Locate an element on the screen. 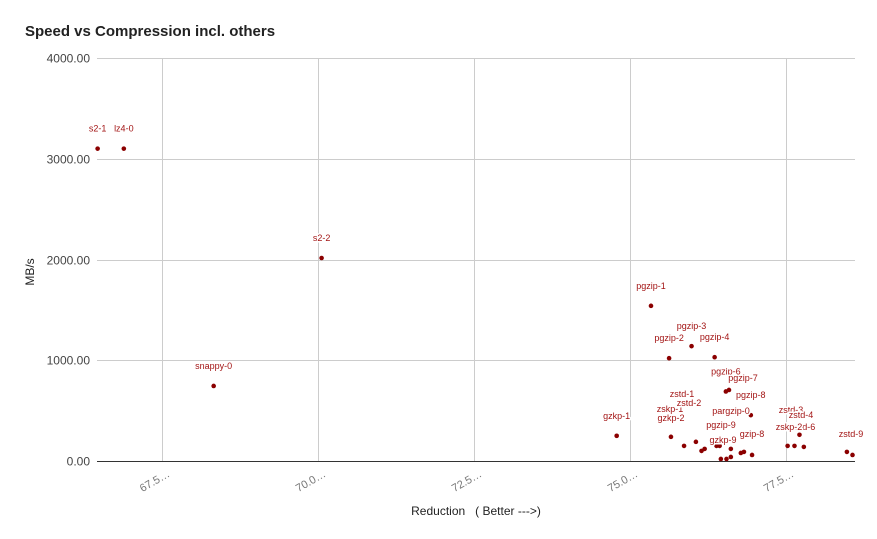 Image resolution: width=877 pixels, height=539 pixels. data-label: zskp-1 is located at coordinates (670, 409).